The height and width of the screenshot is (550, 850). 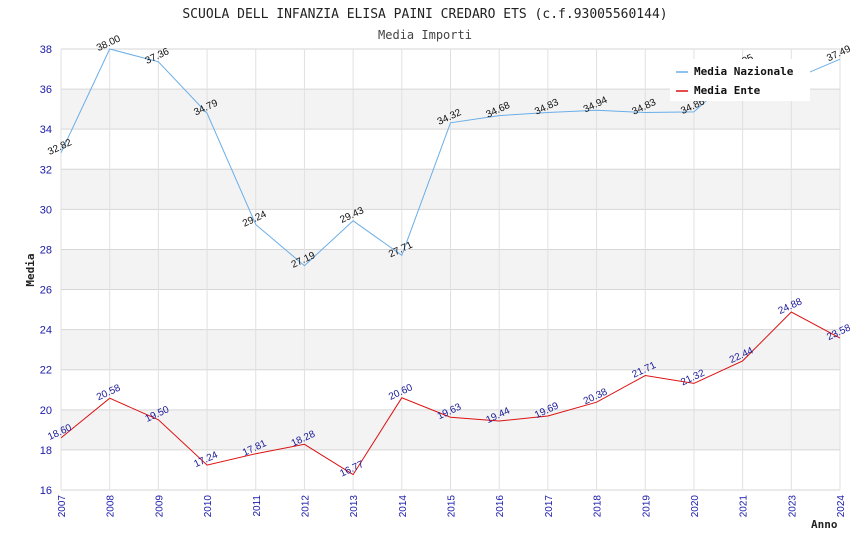 What do you see at coordinates (354, 506) in the screenshot?
I see `x-tick-label: 2013` at bounding box center [354, 506].